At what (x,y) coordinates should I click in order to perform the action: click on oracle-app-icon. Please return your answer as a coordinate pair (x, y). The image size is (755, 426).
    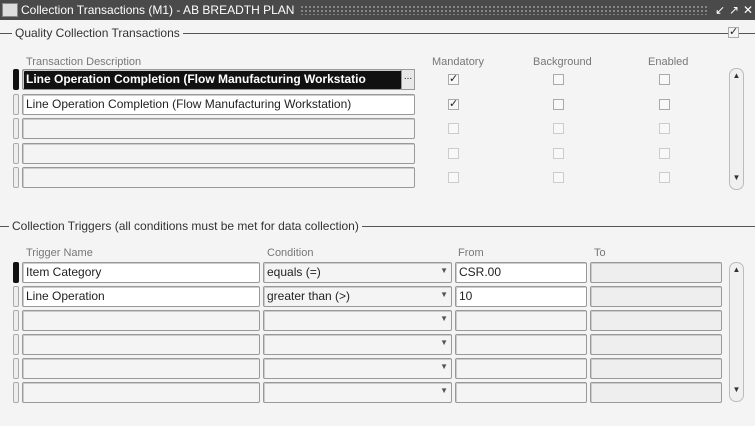
    Looking at the image, I should click on (10, 10).